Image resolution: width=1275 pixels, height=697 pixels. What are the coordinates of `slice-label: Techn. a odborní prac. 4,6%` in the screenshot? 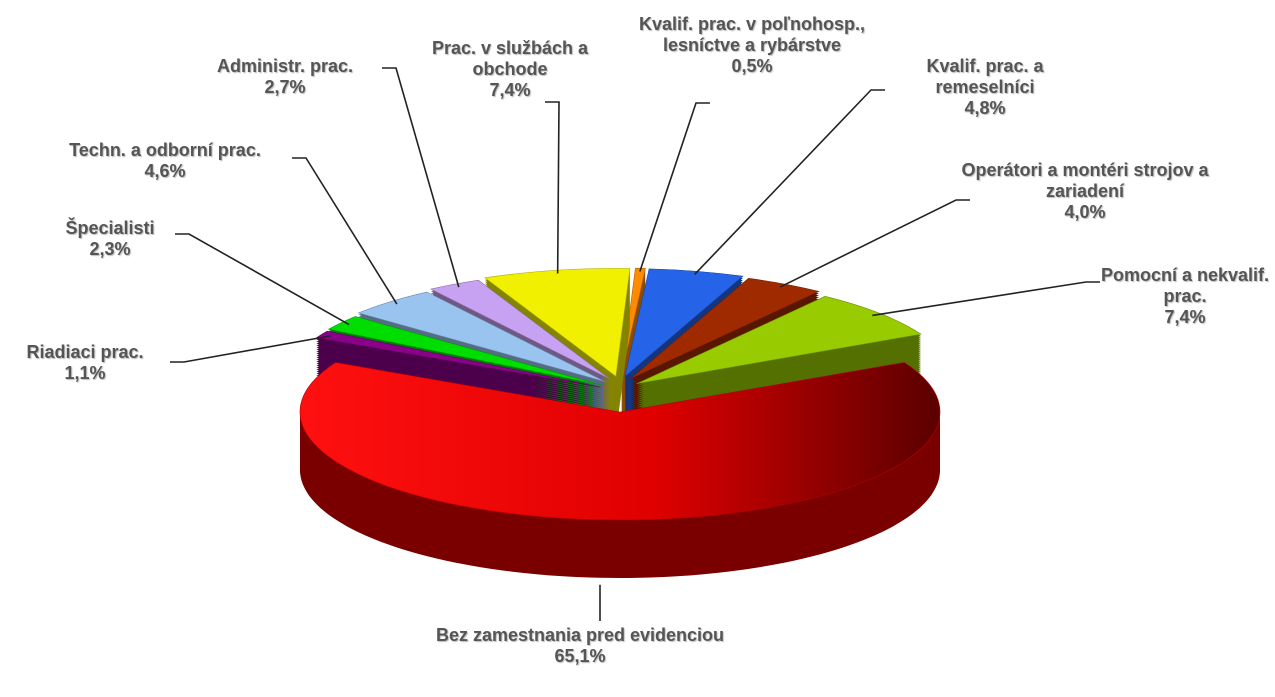 It's located at (165, 161).